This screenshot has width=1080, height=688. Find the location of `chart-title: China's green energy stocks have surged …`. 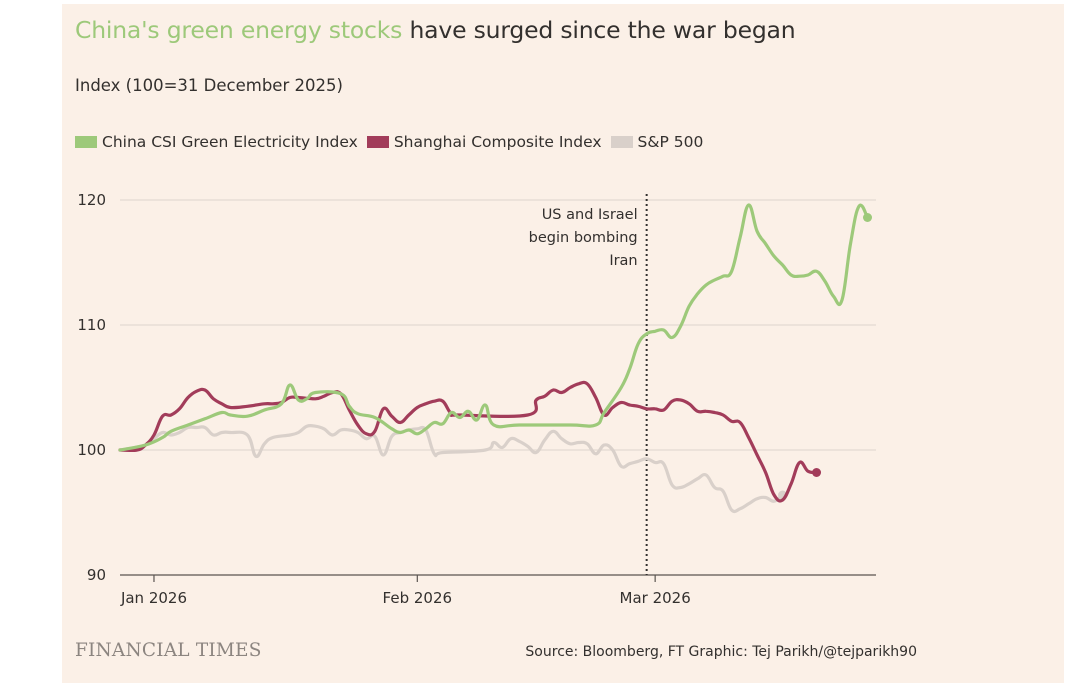

chart-title: China's green energy stocks have surged … is located at coordinates (435, 30).